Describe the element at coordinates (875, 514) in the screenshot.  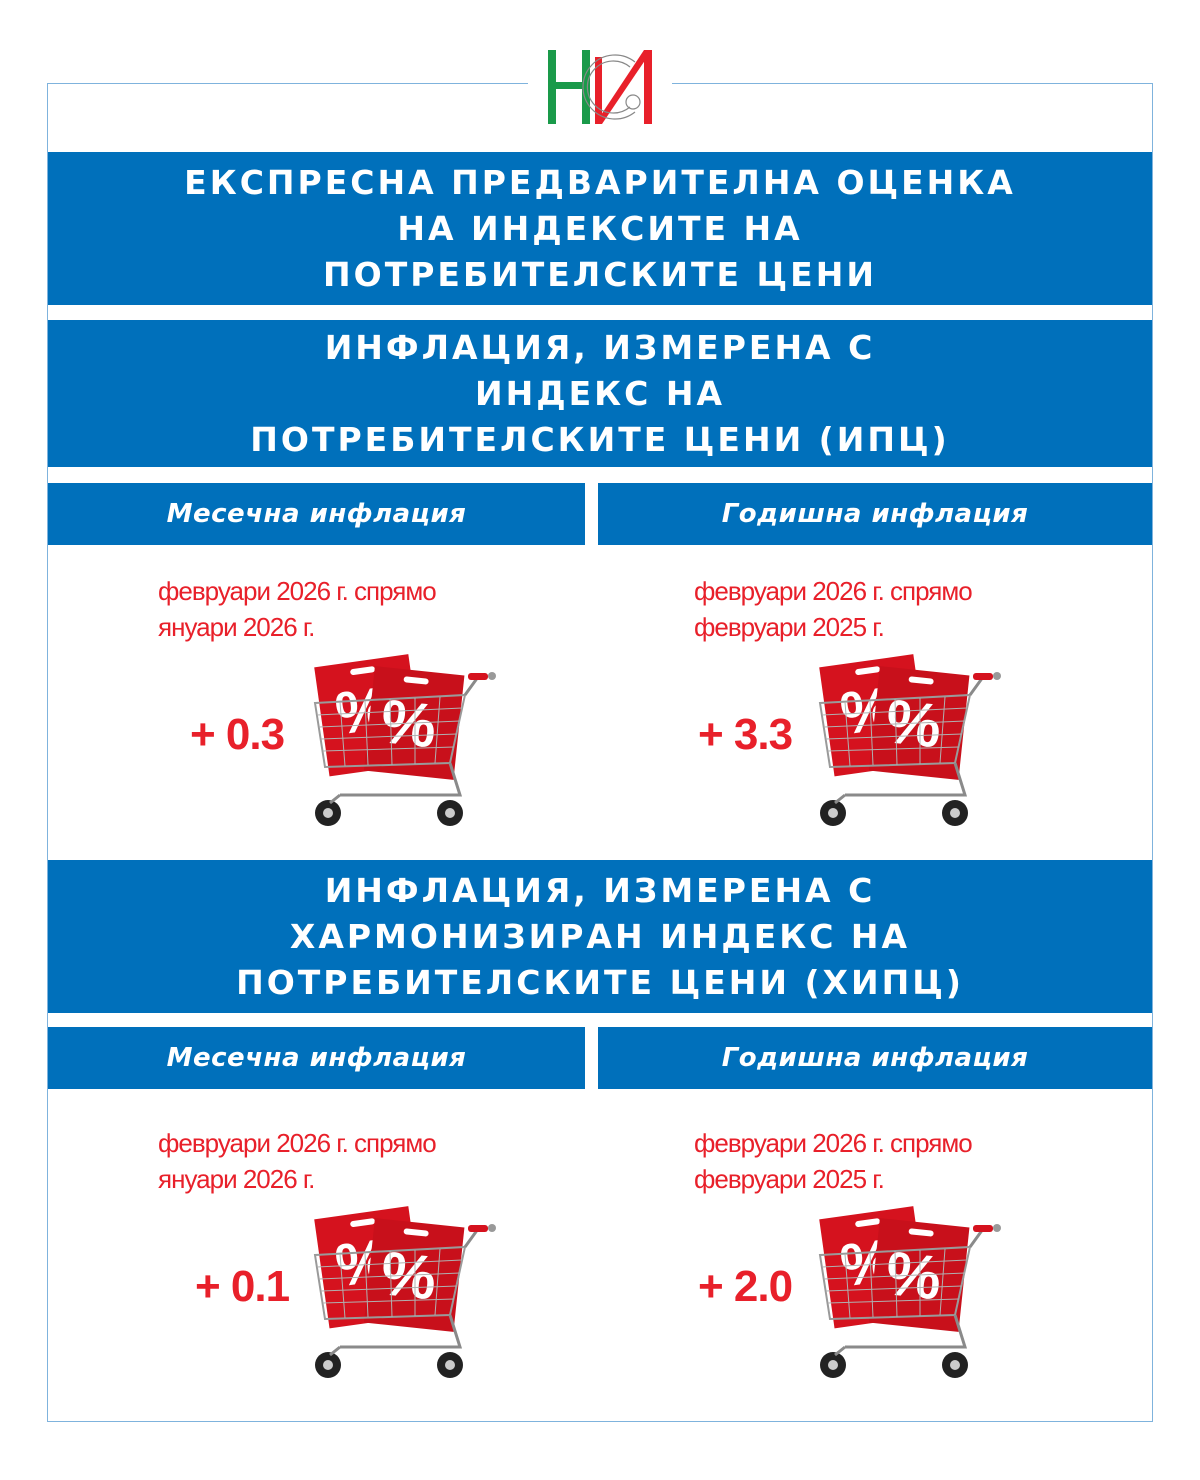
I see `cpi-annual-header: Годишна инфлация` at that location.